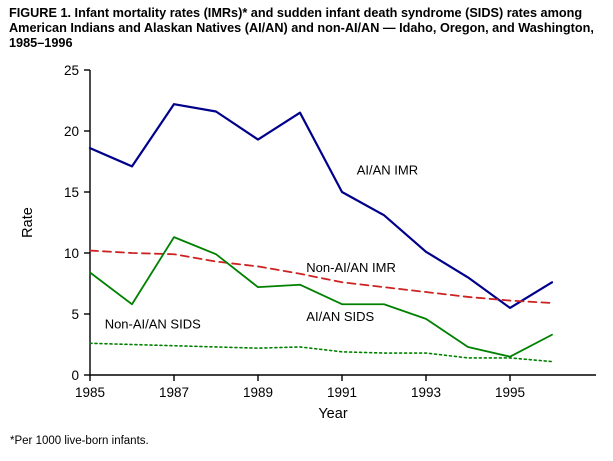 Image resolution: width=613 pixels, height=461 pixels. What do you see at coordinates (71, 131) in the screenshot?
I see `y-tick-label: 20` at bounding box center [71, 131].